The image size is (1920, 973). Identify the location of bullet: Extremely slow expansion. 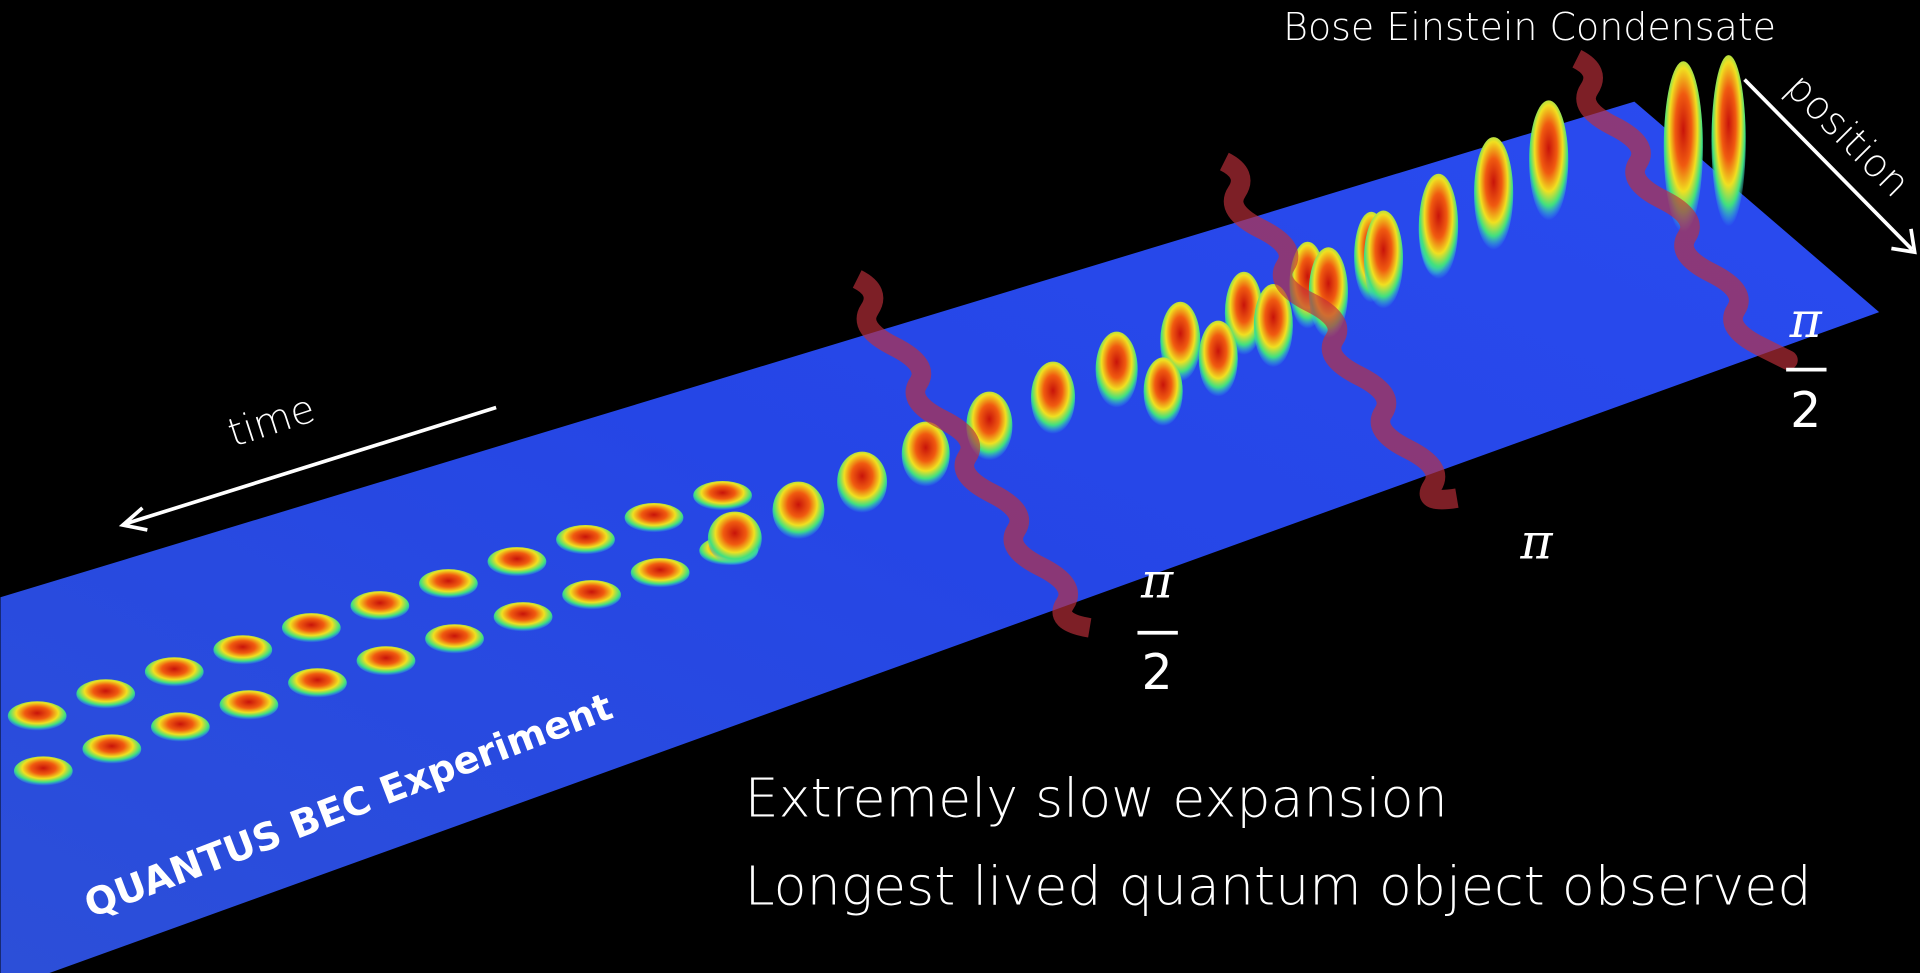
(1096, 797).